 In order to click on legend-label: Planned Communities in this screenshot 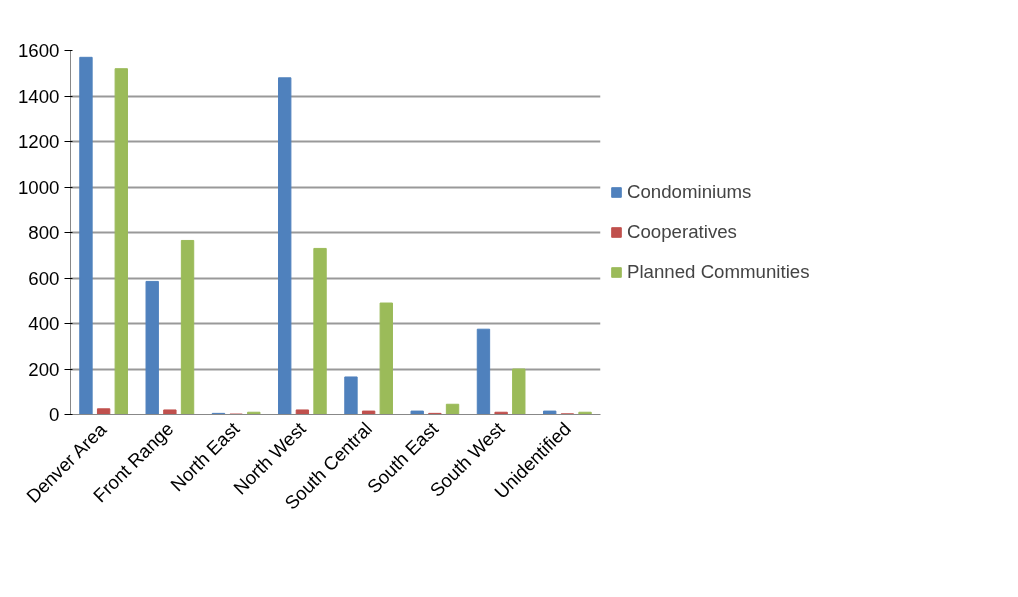, I will do `click(718, 272)`.